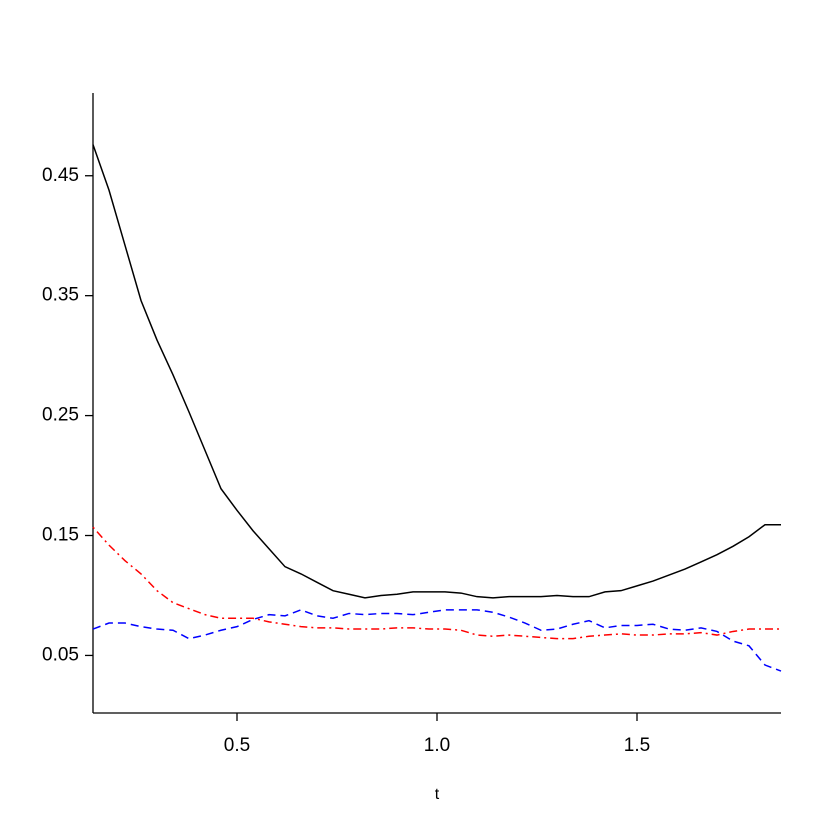  Describe the element at coordinates (437, 794) in the screenshot. I see `x-axis-label: t` at that location.